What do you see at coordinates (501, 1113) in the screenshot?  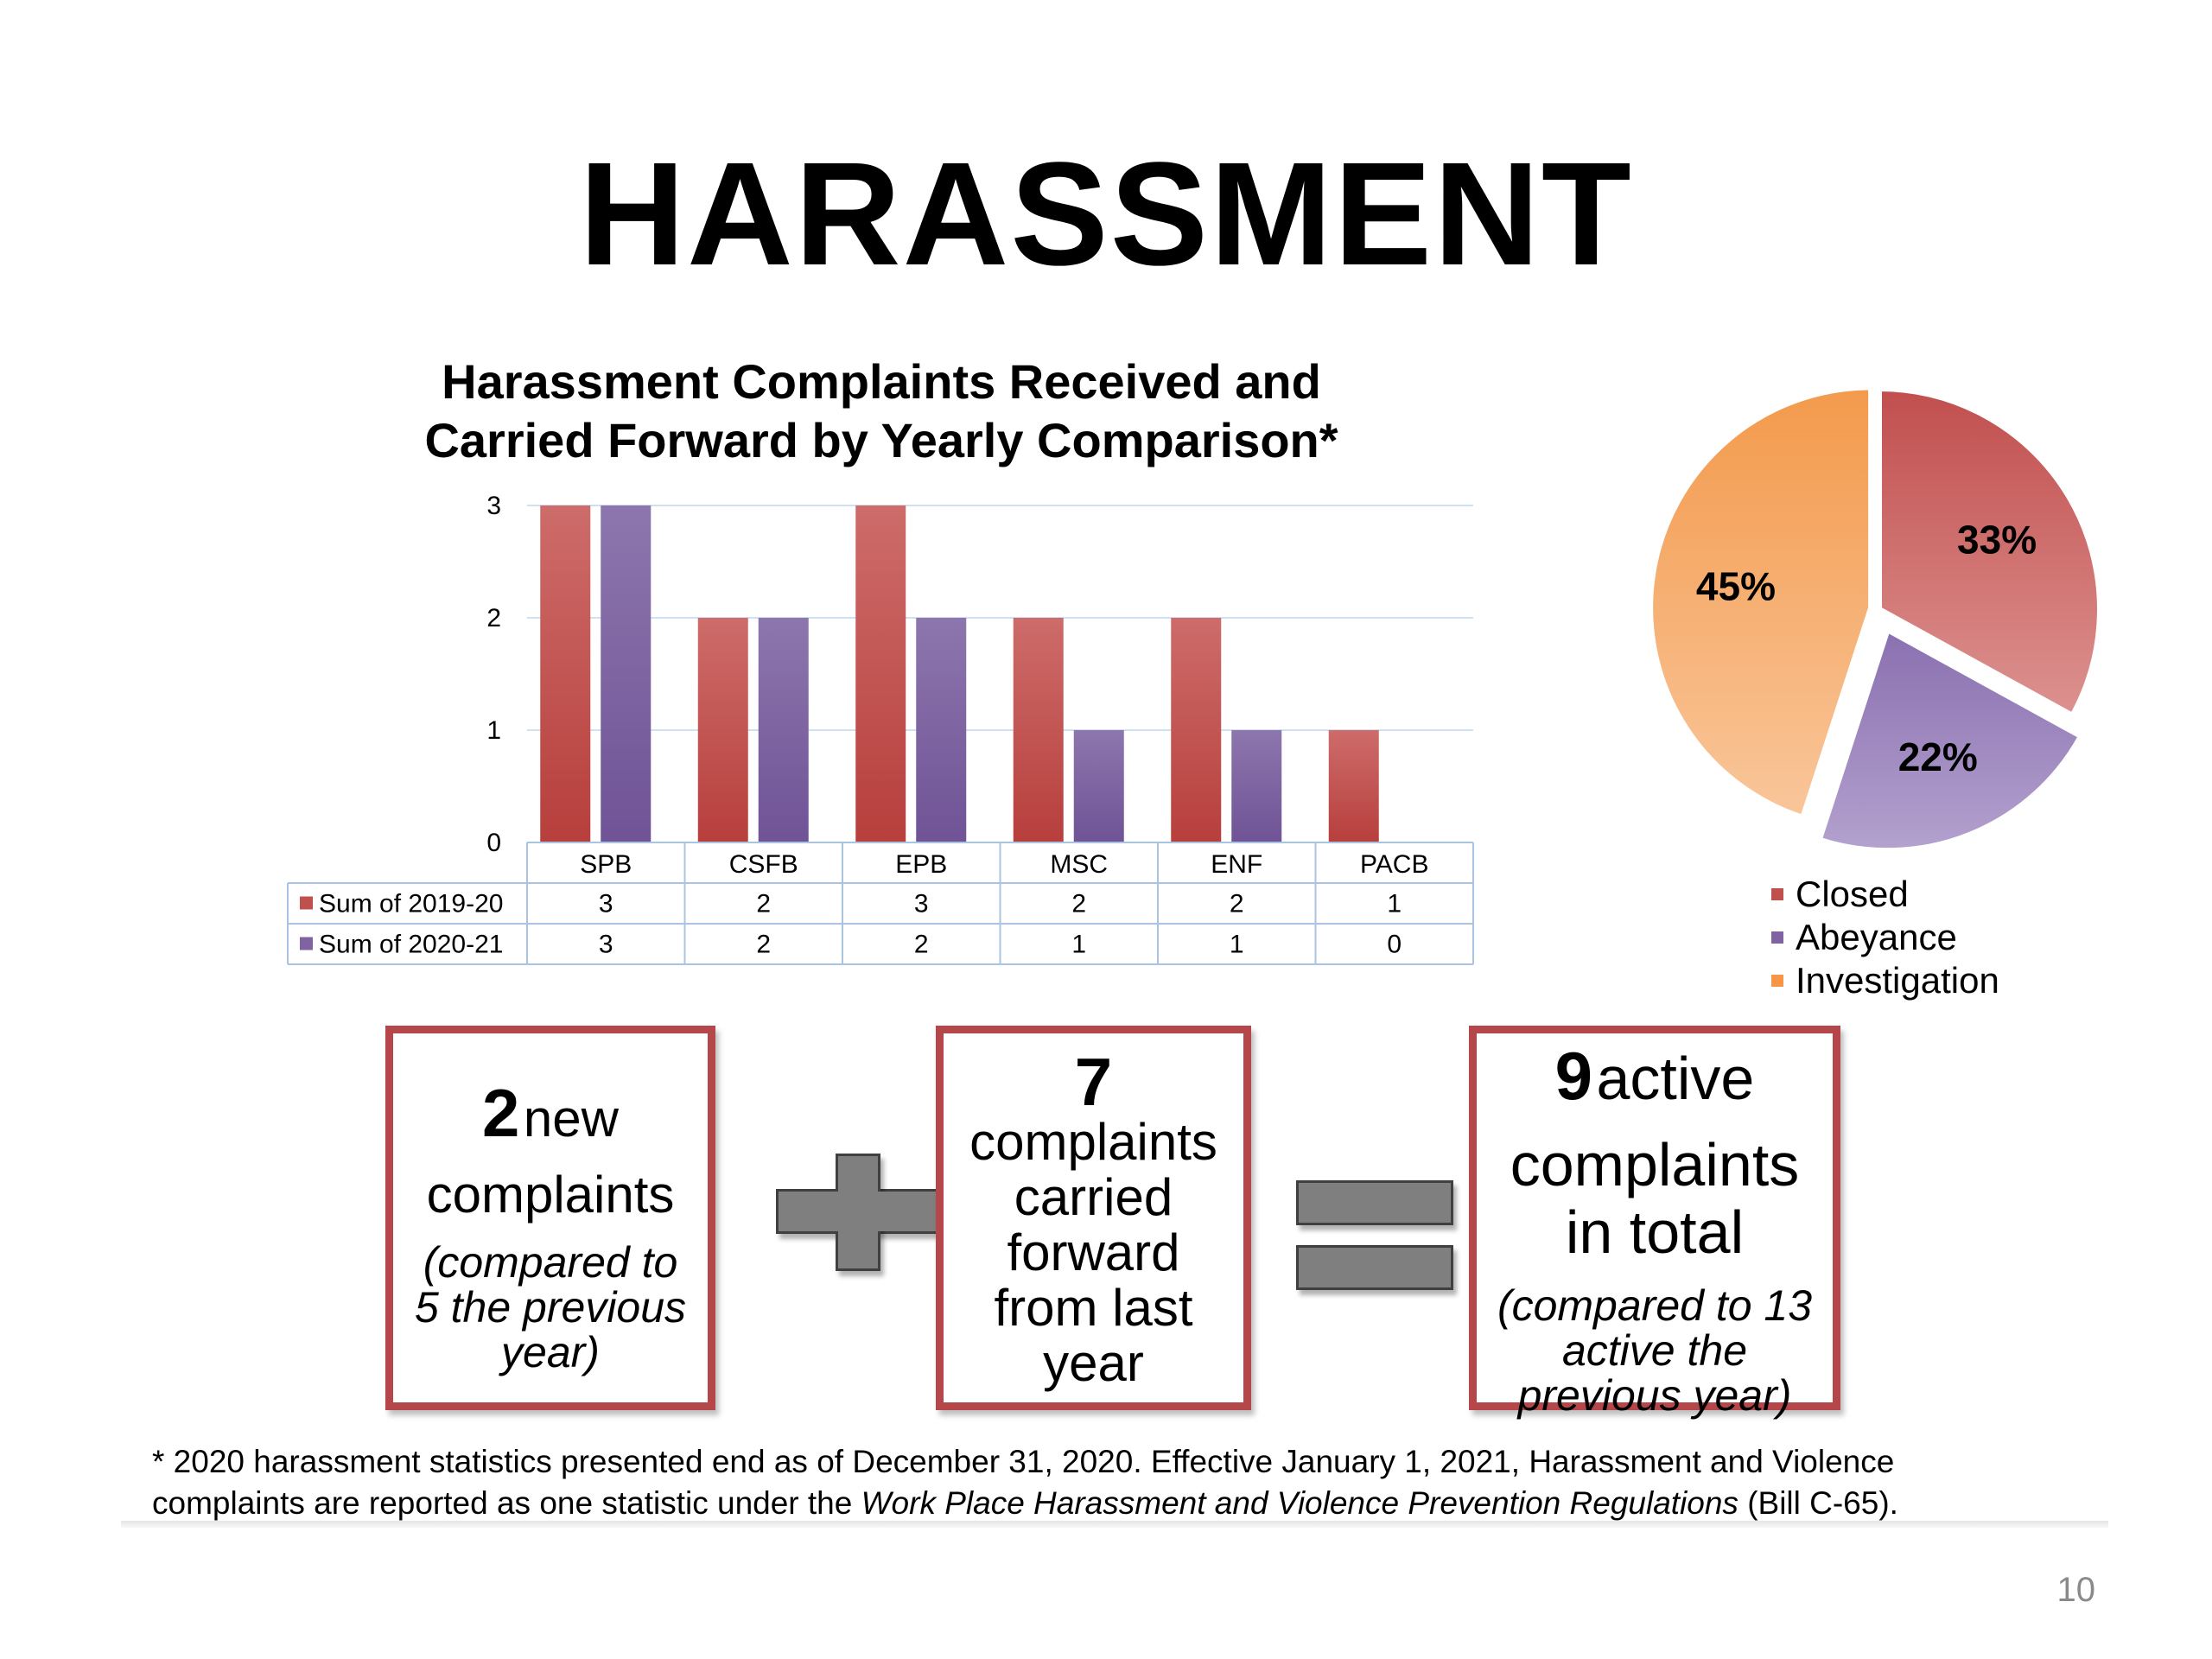 I see `new-complaints-number: 2` at bounding box center [501, 1113].